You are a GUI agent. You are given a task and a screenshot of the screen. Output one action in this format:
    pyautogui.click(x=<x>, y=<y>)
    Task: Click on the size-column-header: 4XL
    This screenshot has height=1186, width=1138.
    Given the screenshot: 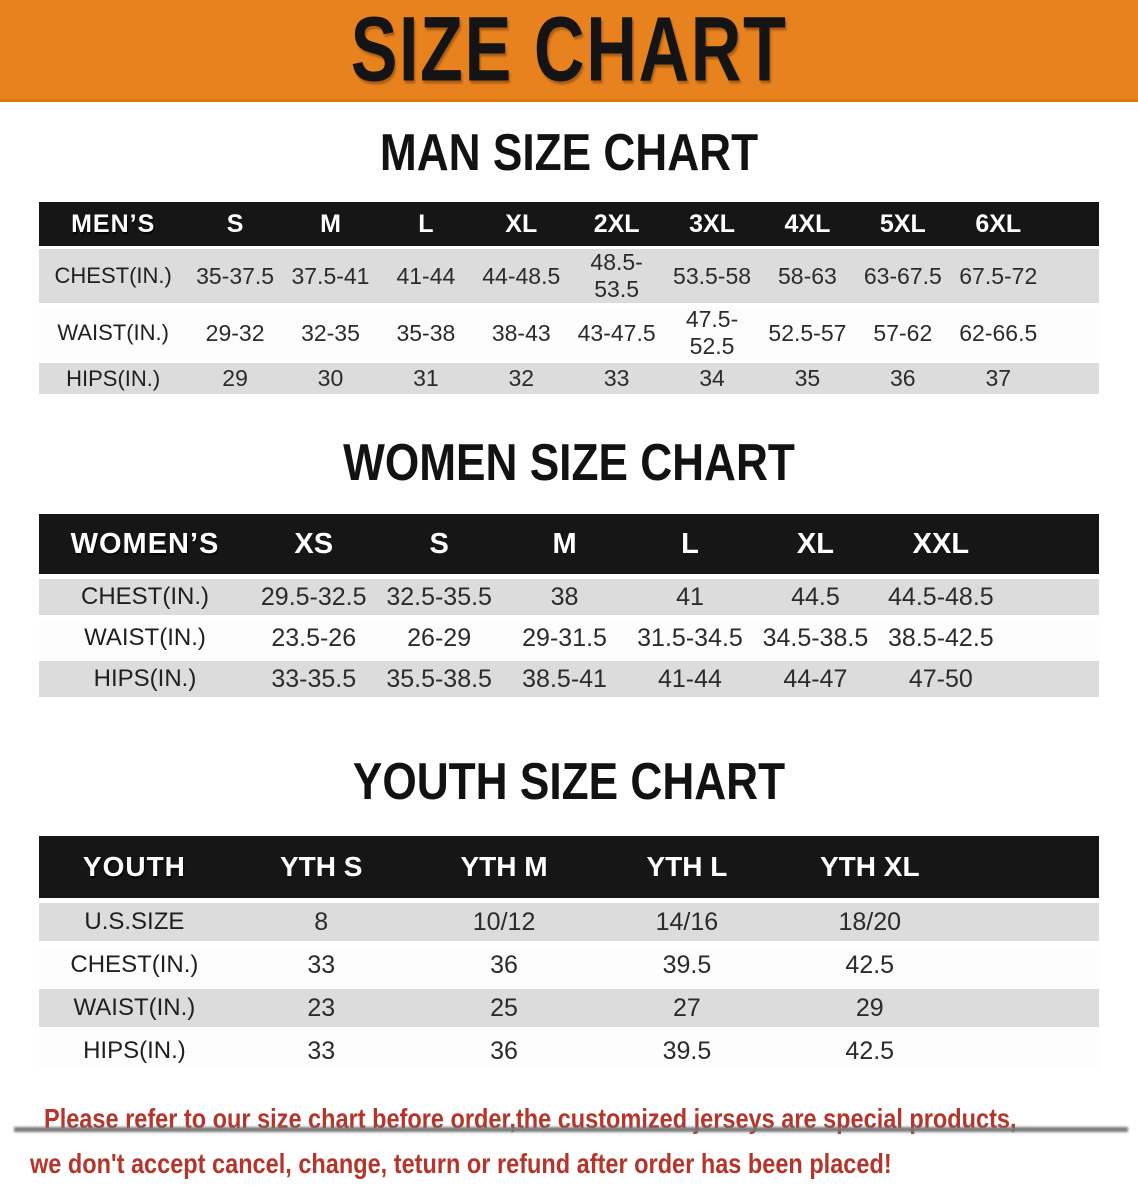 What is the action you would take?
    pyautogui.click(x=807, y=224)
    